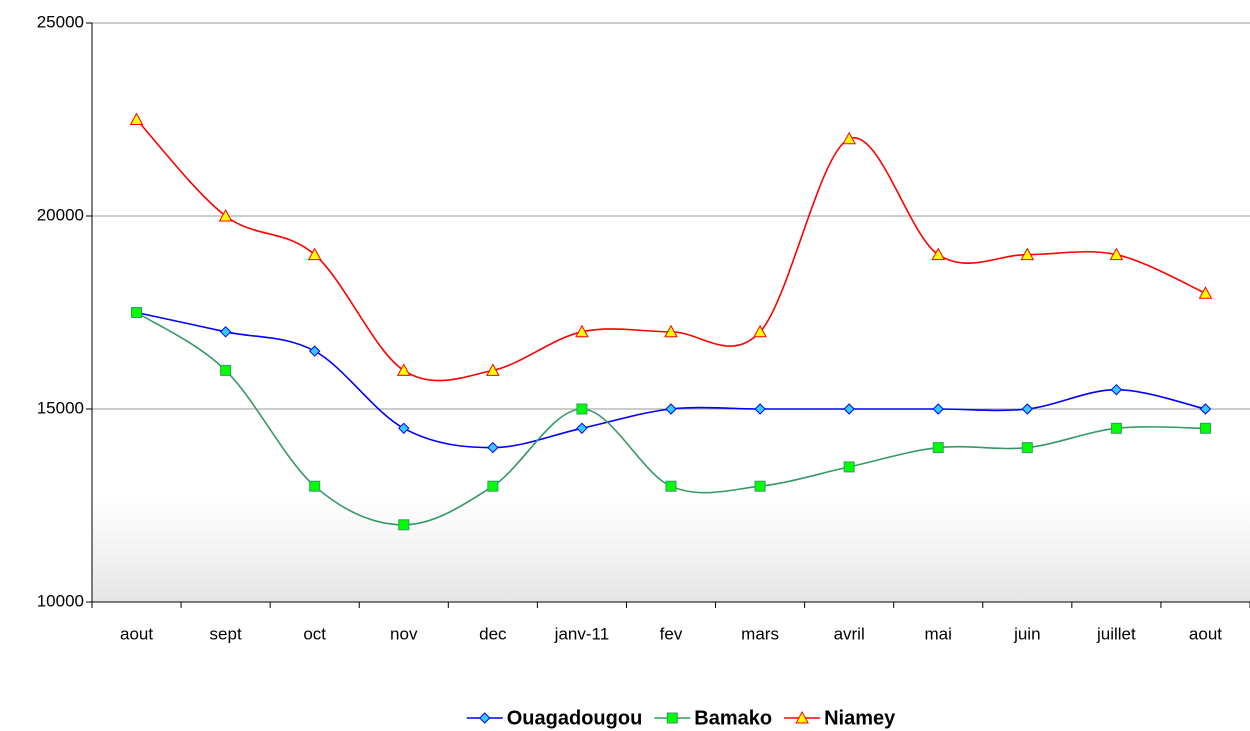 The width and height of the screenshot is (1250, 731). Describe the element at coordinates (404, 633) in the screenshot. I see `x-tick-label: nov` at that location.